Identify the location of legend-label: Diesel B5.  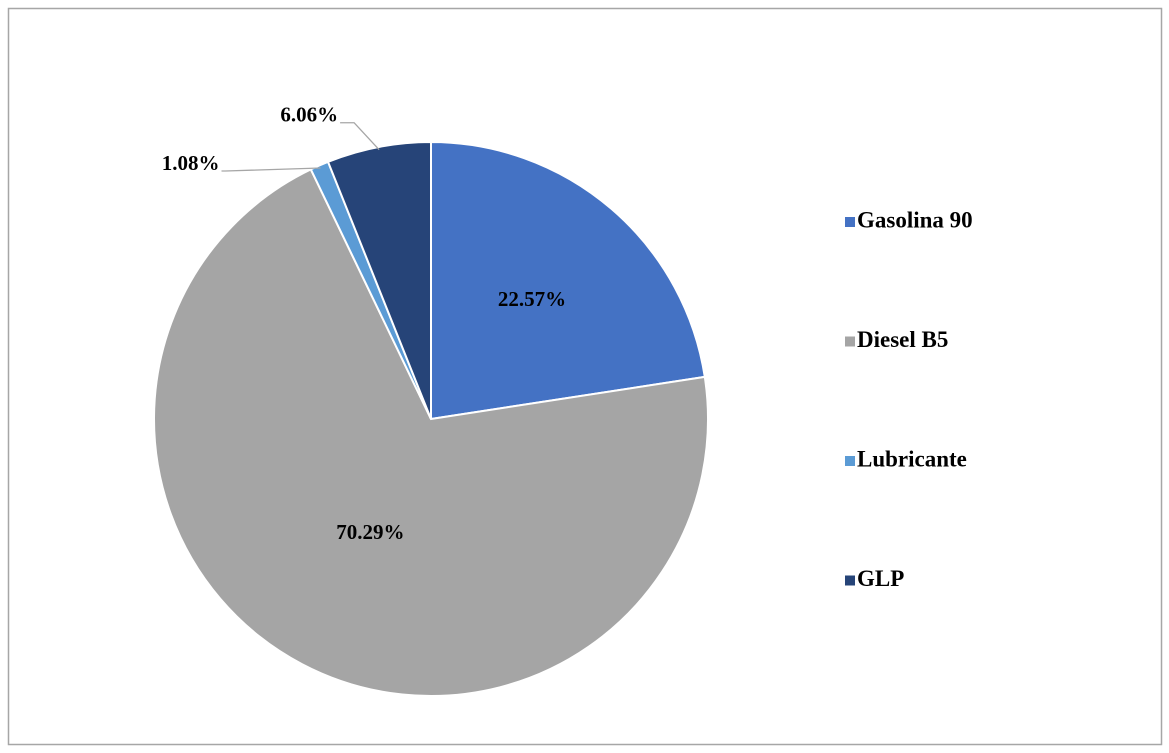
(902, 339).